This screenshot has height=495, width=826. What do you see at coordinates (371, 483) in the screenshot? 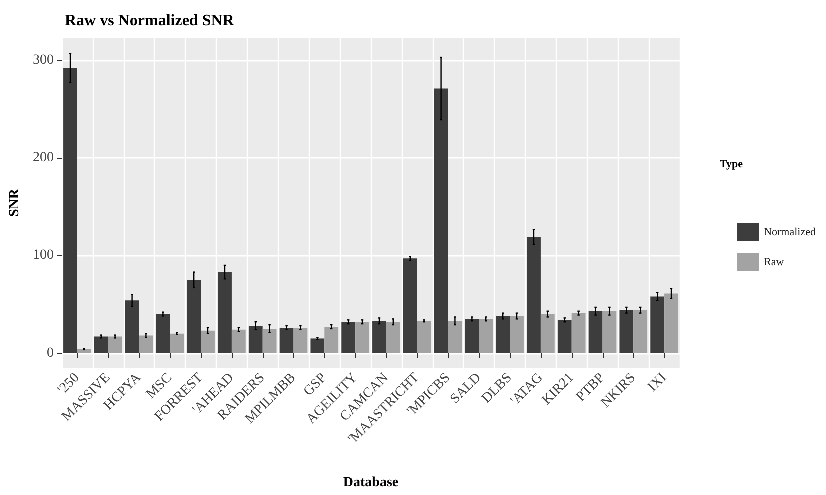
I see `x-axis-title: Database` at bounding box center [371, 483].